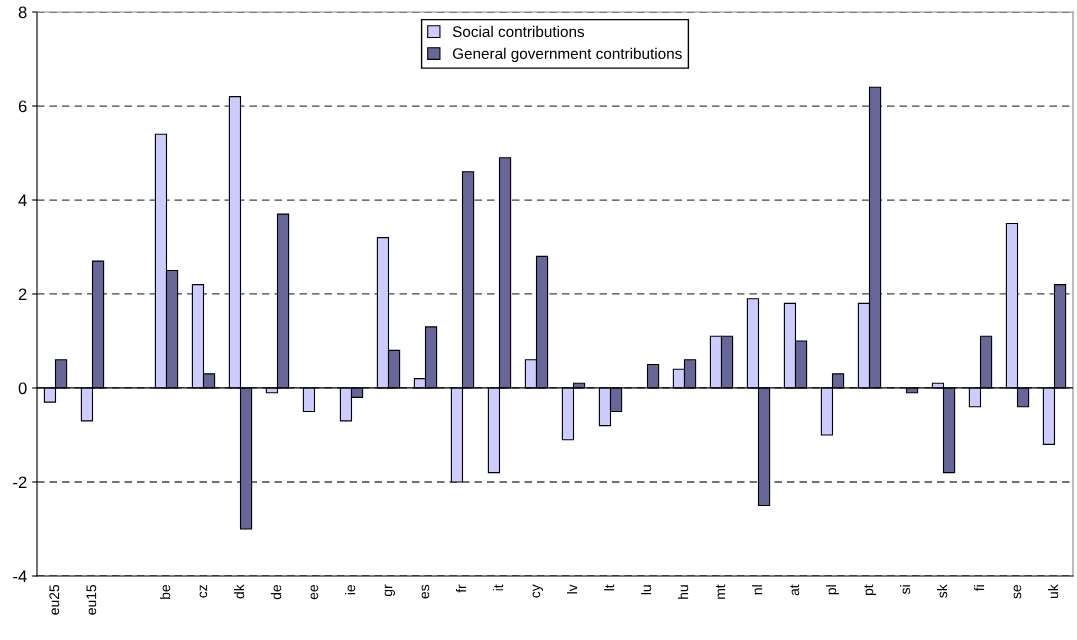  Describe the element at coordinates (20, 576) in the screenshot. I see `y-tick-label: -4` at that location.